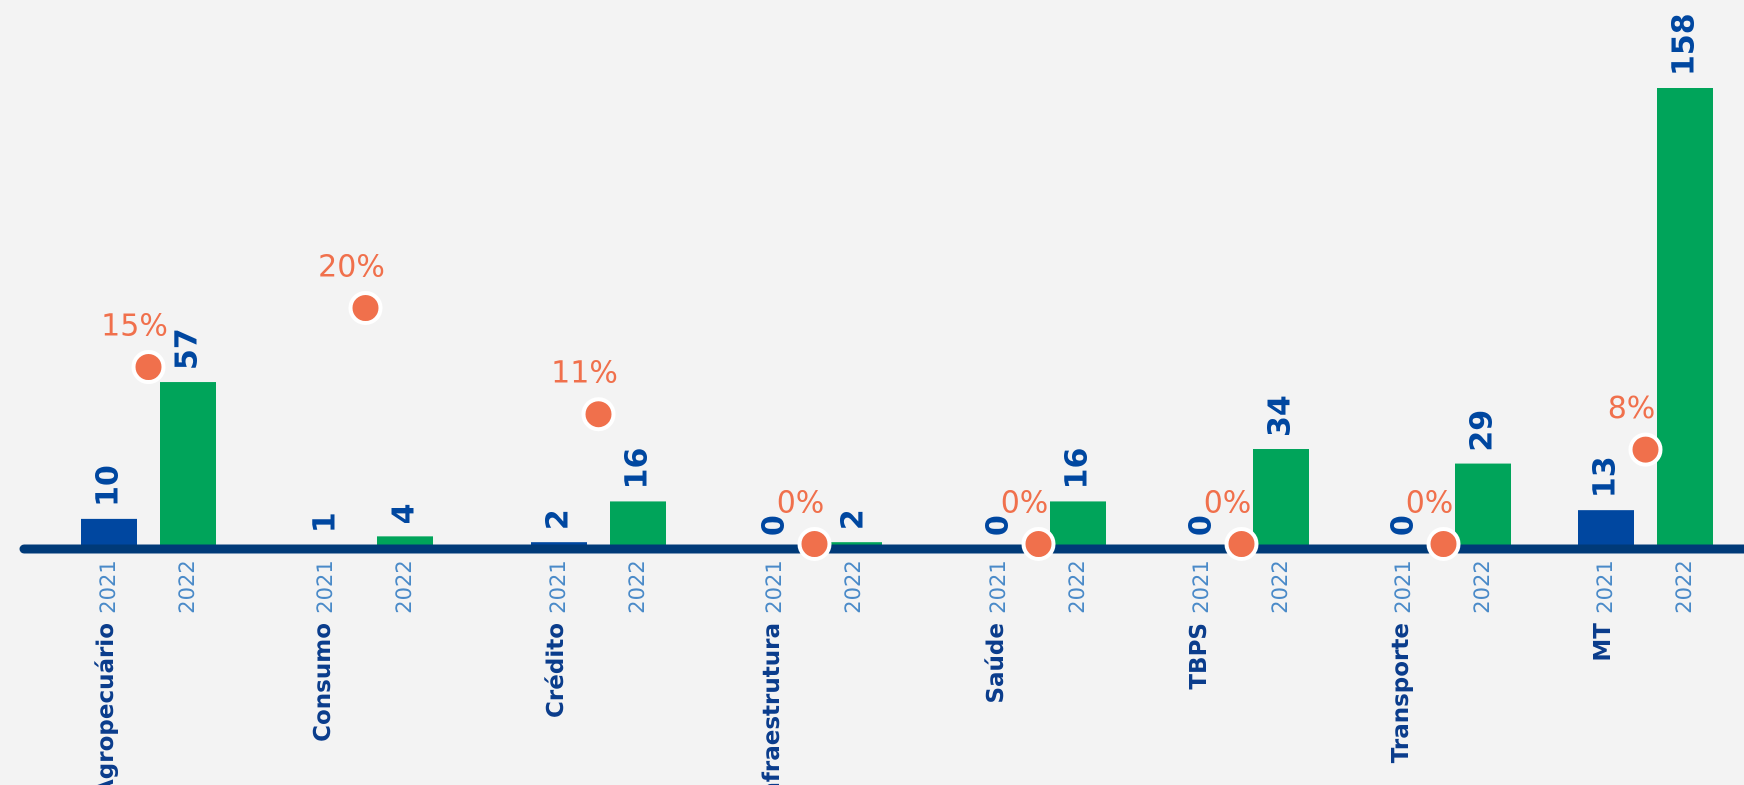 Image resolution: width=1744 pixels, height=785 pixels. Describe the element at coordinates (1605, 477) in the screenshot. I see `value-label: 13` at that location.